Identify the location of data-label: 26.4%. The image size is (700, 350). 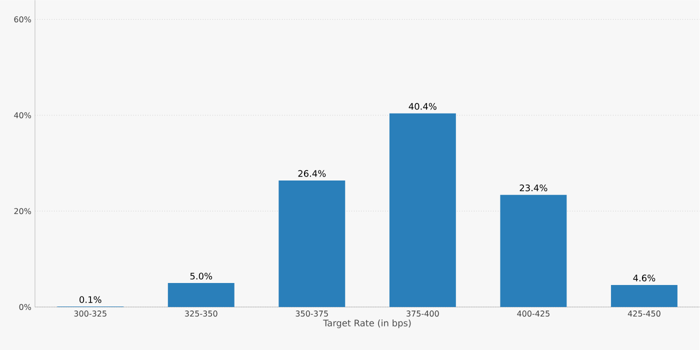
(312, 173).